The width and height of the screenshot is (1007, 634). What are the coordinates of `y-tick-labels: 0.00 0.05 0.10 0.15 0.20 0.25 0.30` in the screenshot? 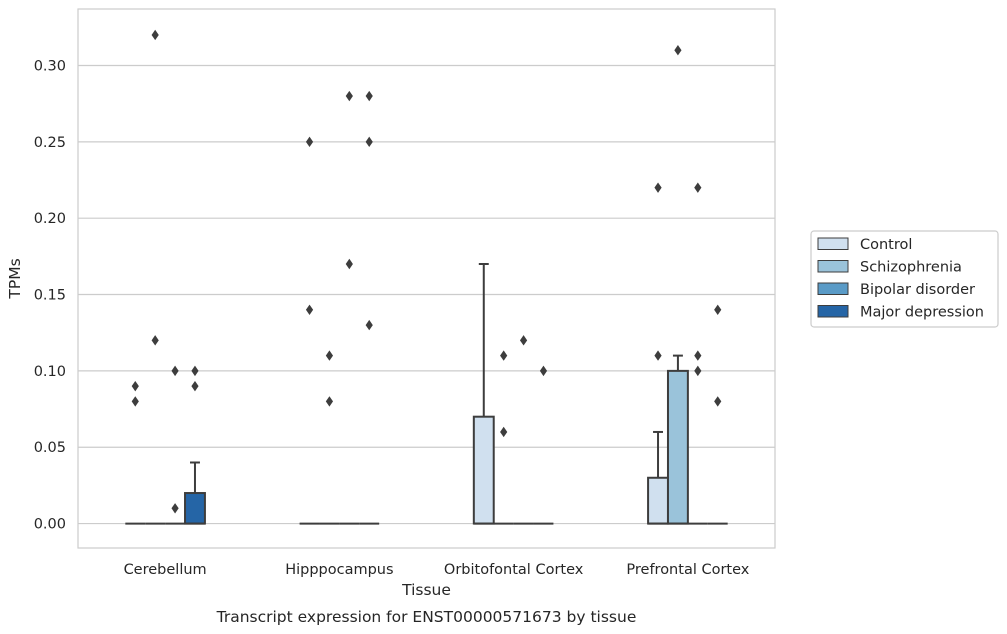 It's located at (50, 295).